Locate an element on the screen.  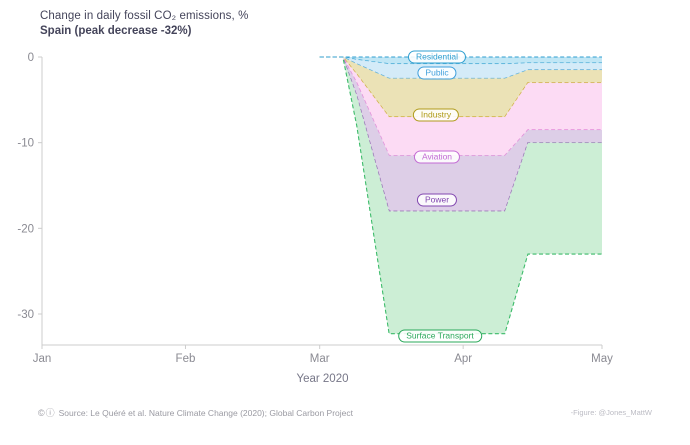
series-label-residential: Residential is located at coordinates (437, 57).